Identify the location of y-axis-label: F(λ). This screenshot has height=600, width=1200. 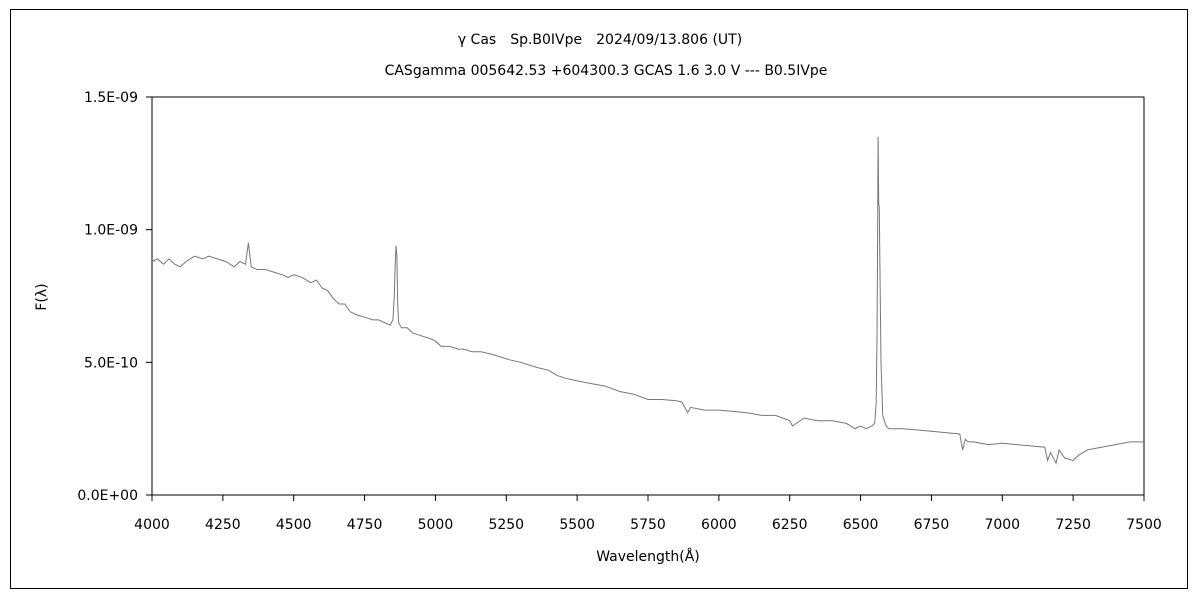
(42, 296).